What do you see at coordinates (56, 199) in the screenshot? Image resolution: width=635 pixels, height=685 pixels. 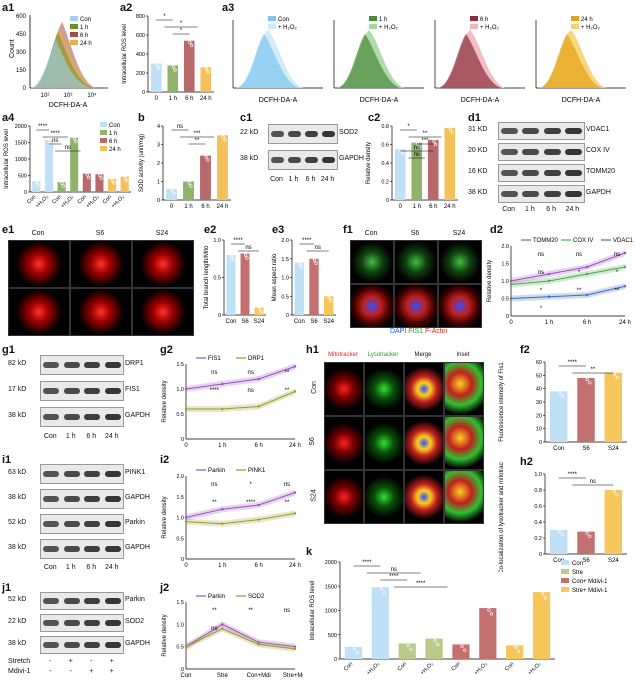 I see `x-tick-label: Con` at bounding box center [56, 199].